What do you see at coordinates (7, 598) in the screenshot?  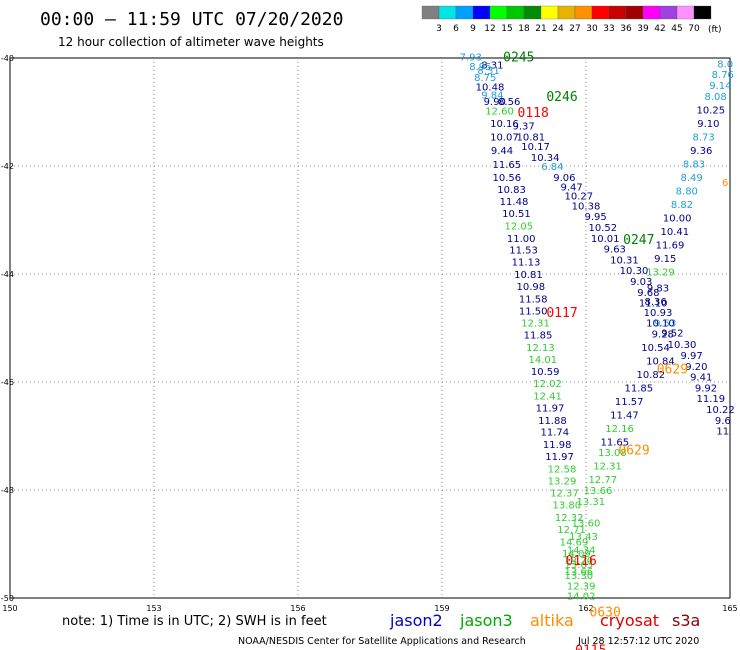 I see `latitude-label: -50` at bounding box center [7, 598].